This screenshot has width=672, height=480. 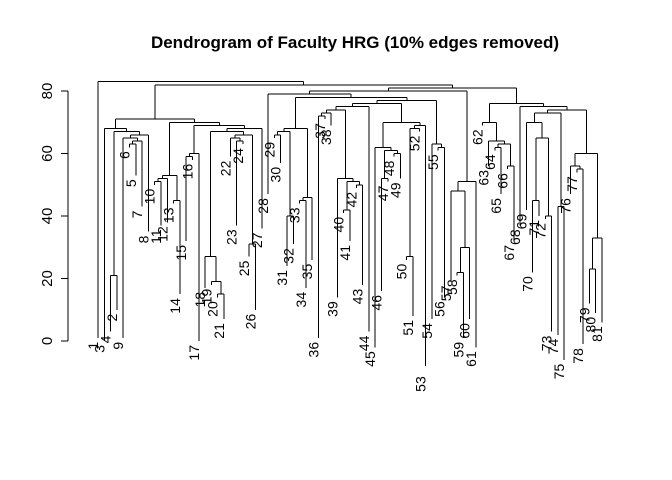 I want to click on leaf-label: 55, so click(x=433, y=162).